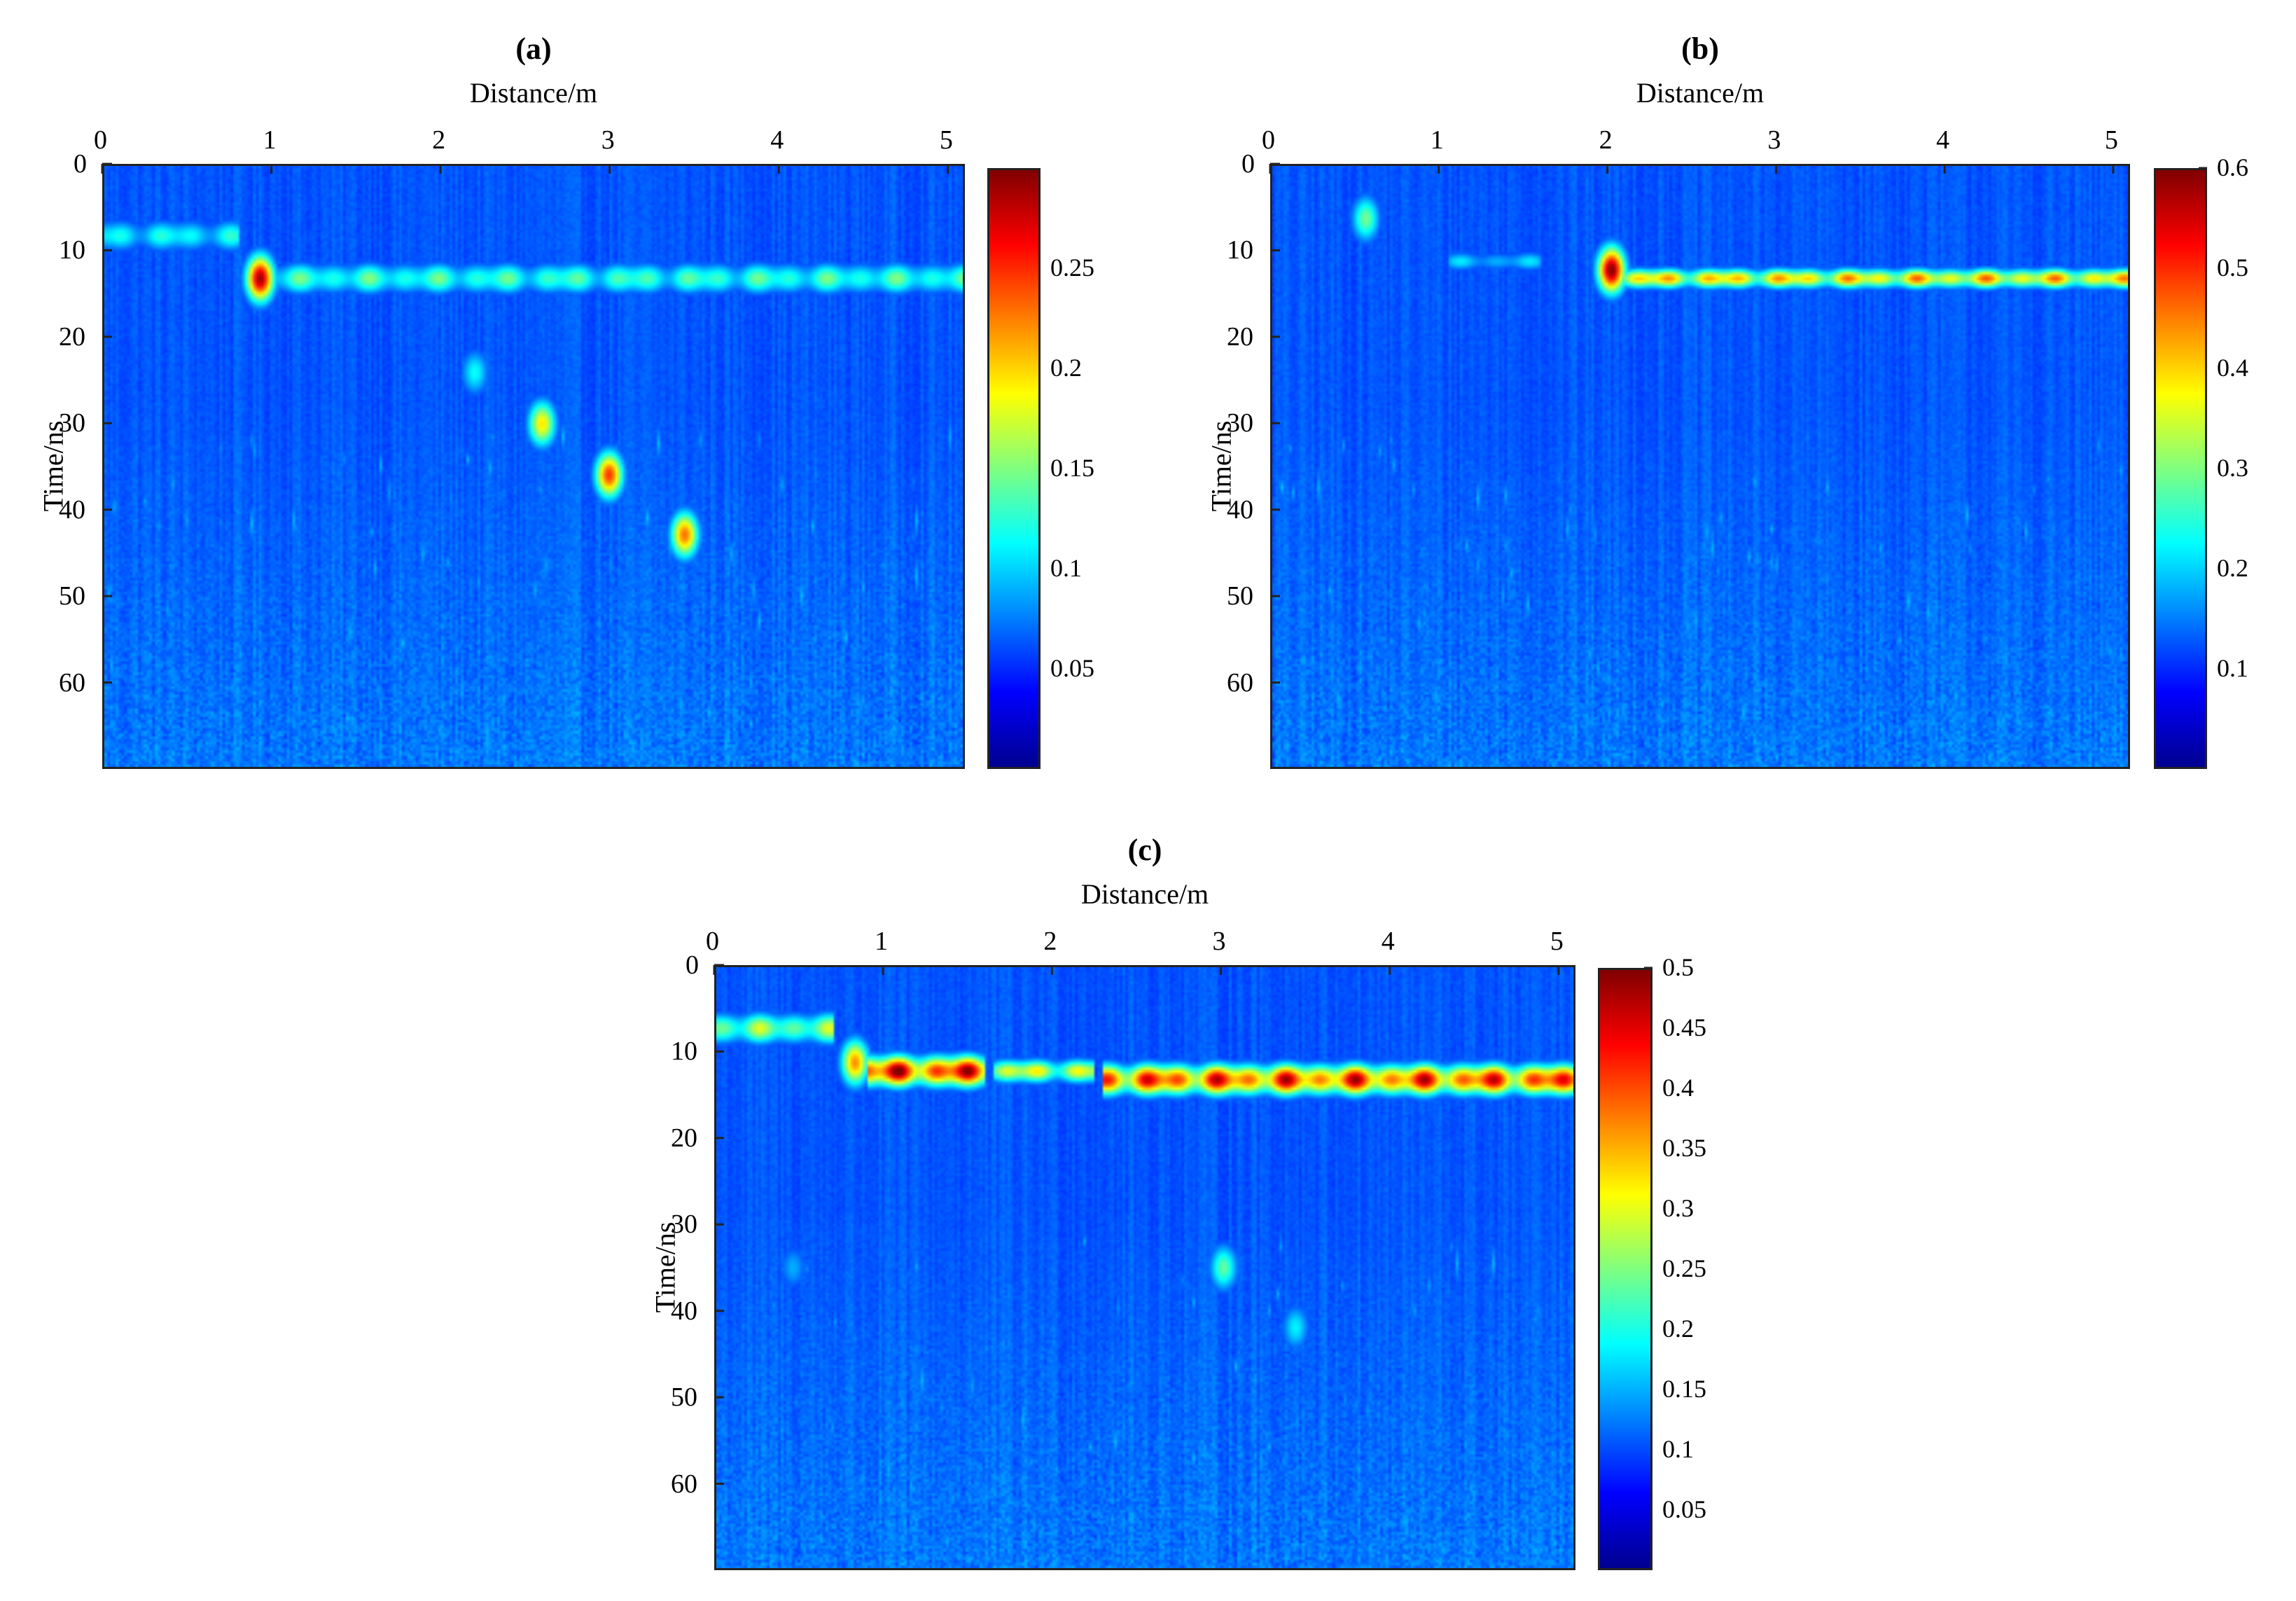 Image resolution: width=2296 pixels, height=1601 pixels. Describe the element at coordinates (2232, 167) in the screenshot. I see `chart-2-colorbar-tick-label: 0.6` at that location.